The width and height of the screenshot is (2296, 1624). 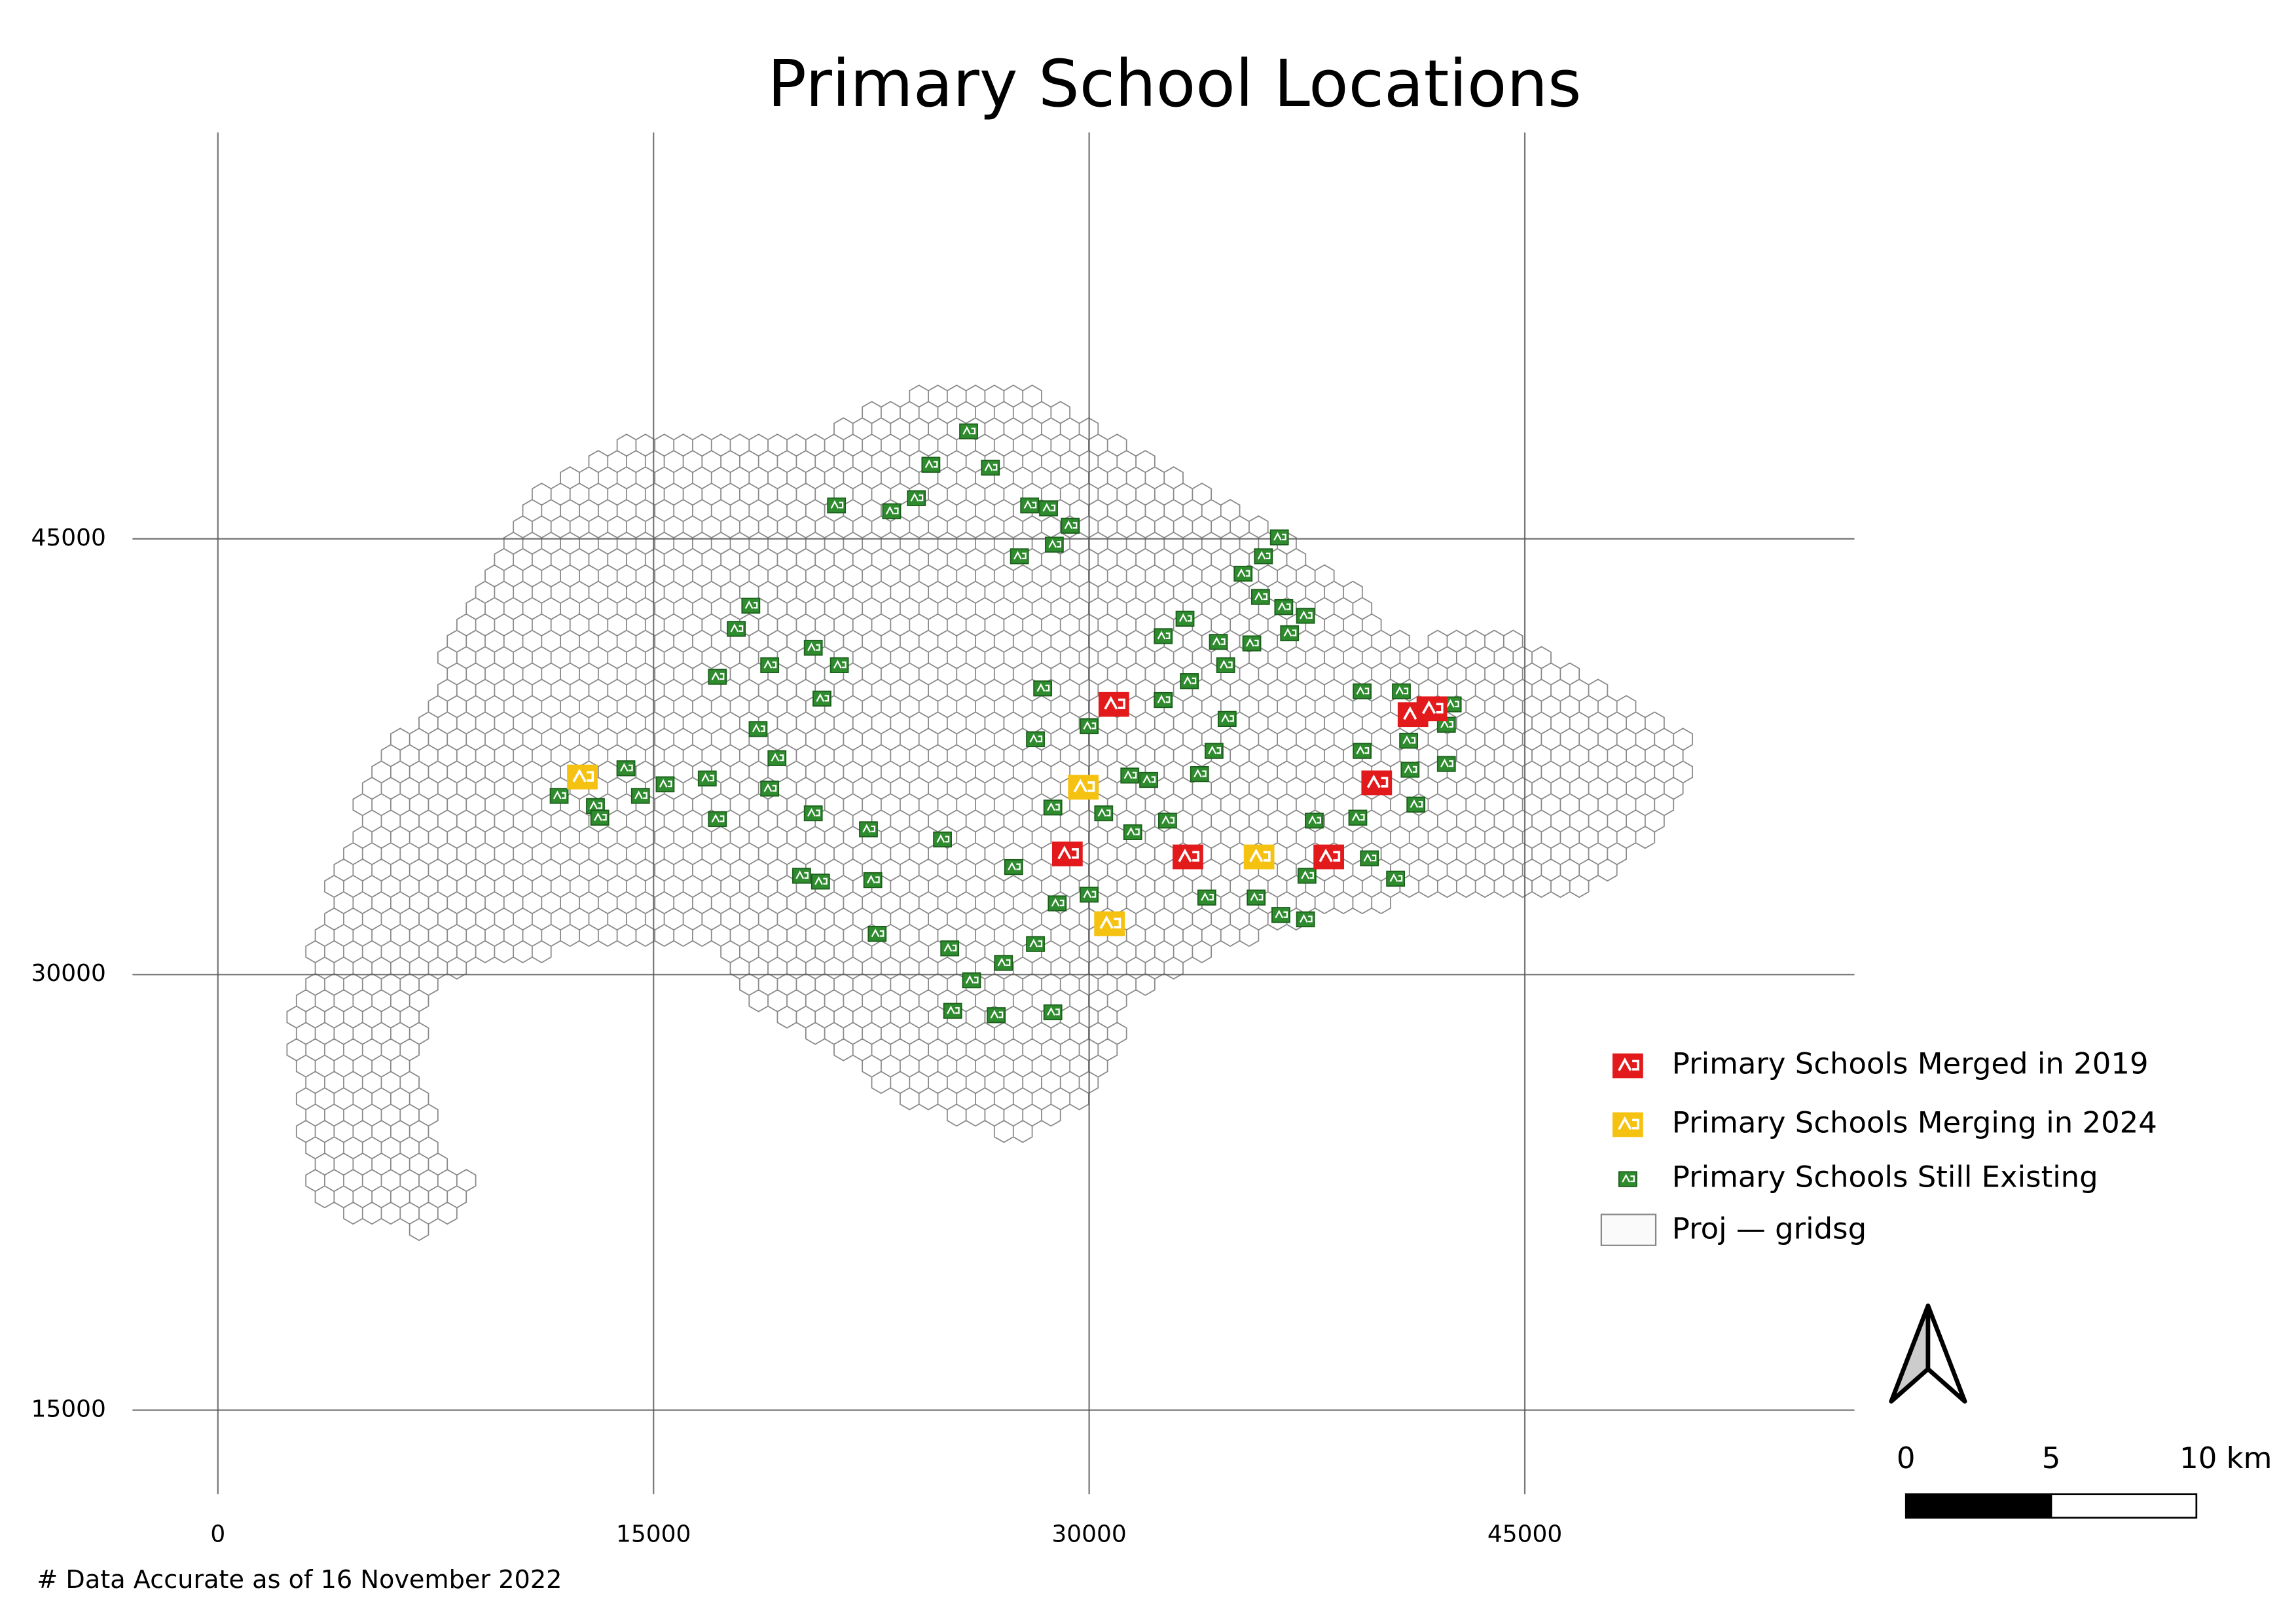 What do you see at coordinates (68, 973) in the screenshot?
I see `y-tick-label: 30000` at bounding box center [68, 973].